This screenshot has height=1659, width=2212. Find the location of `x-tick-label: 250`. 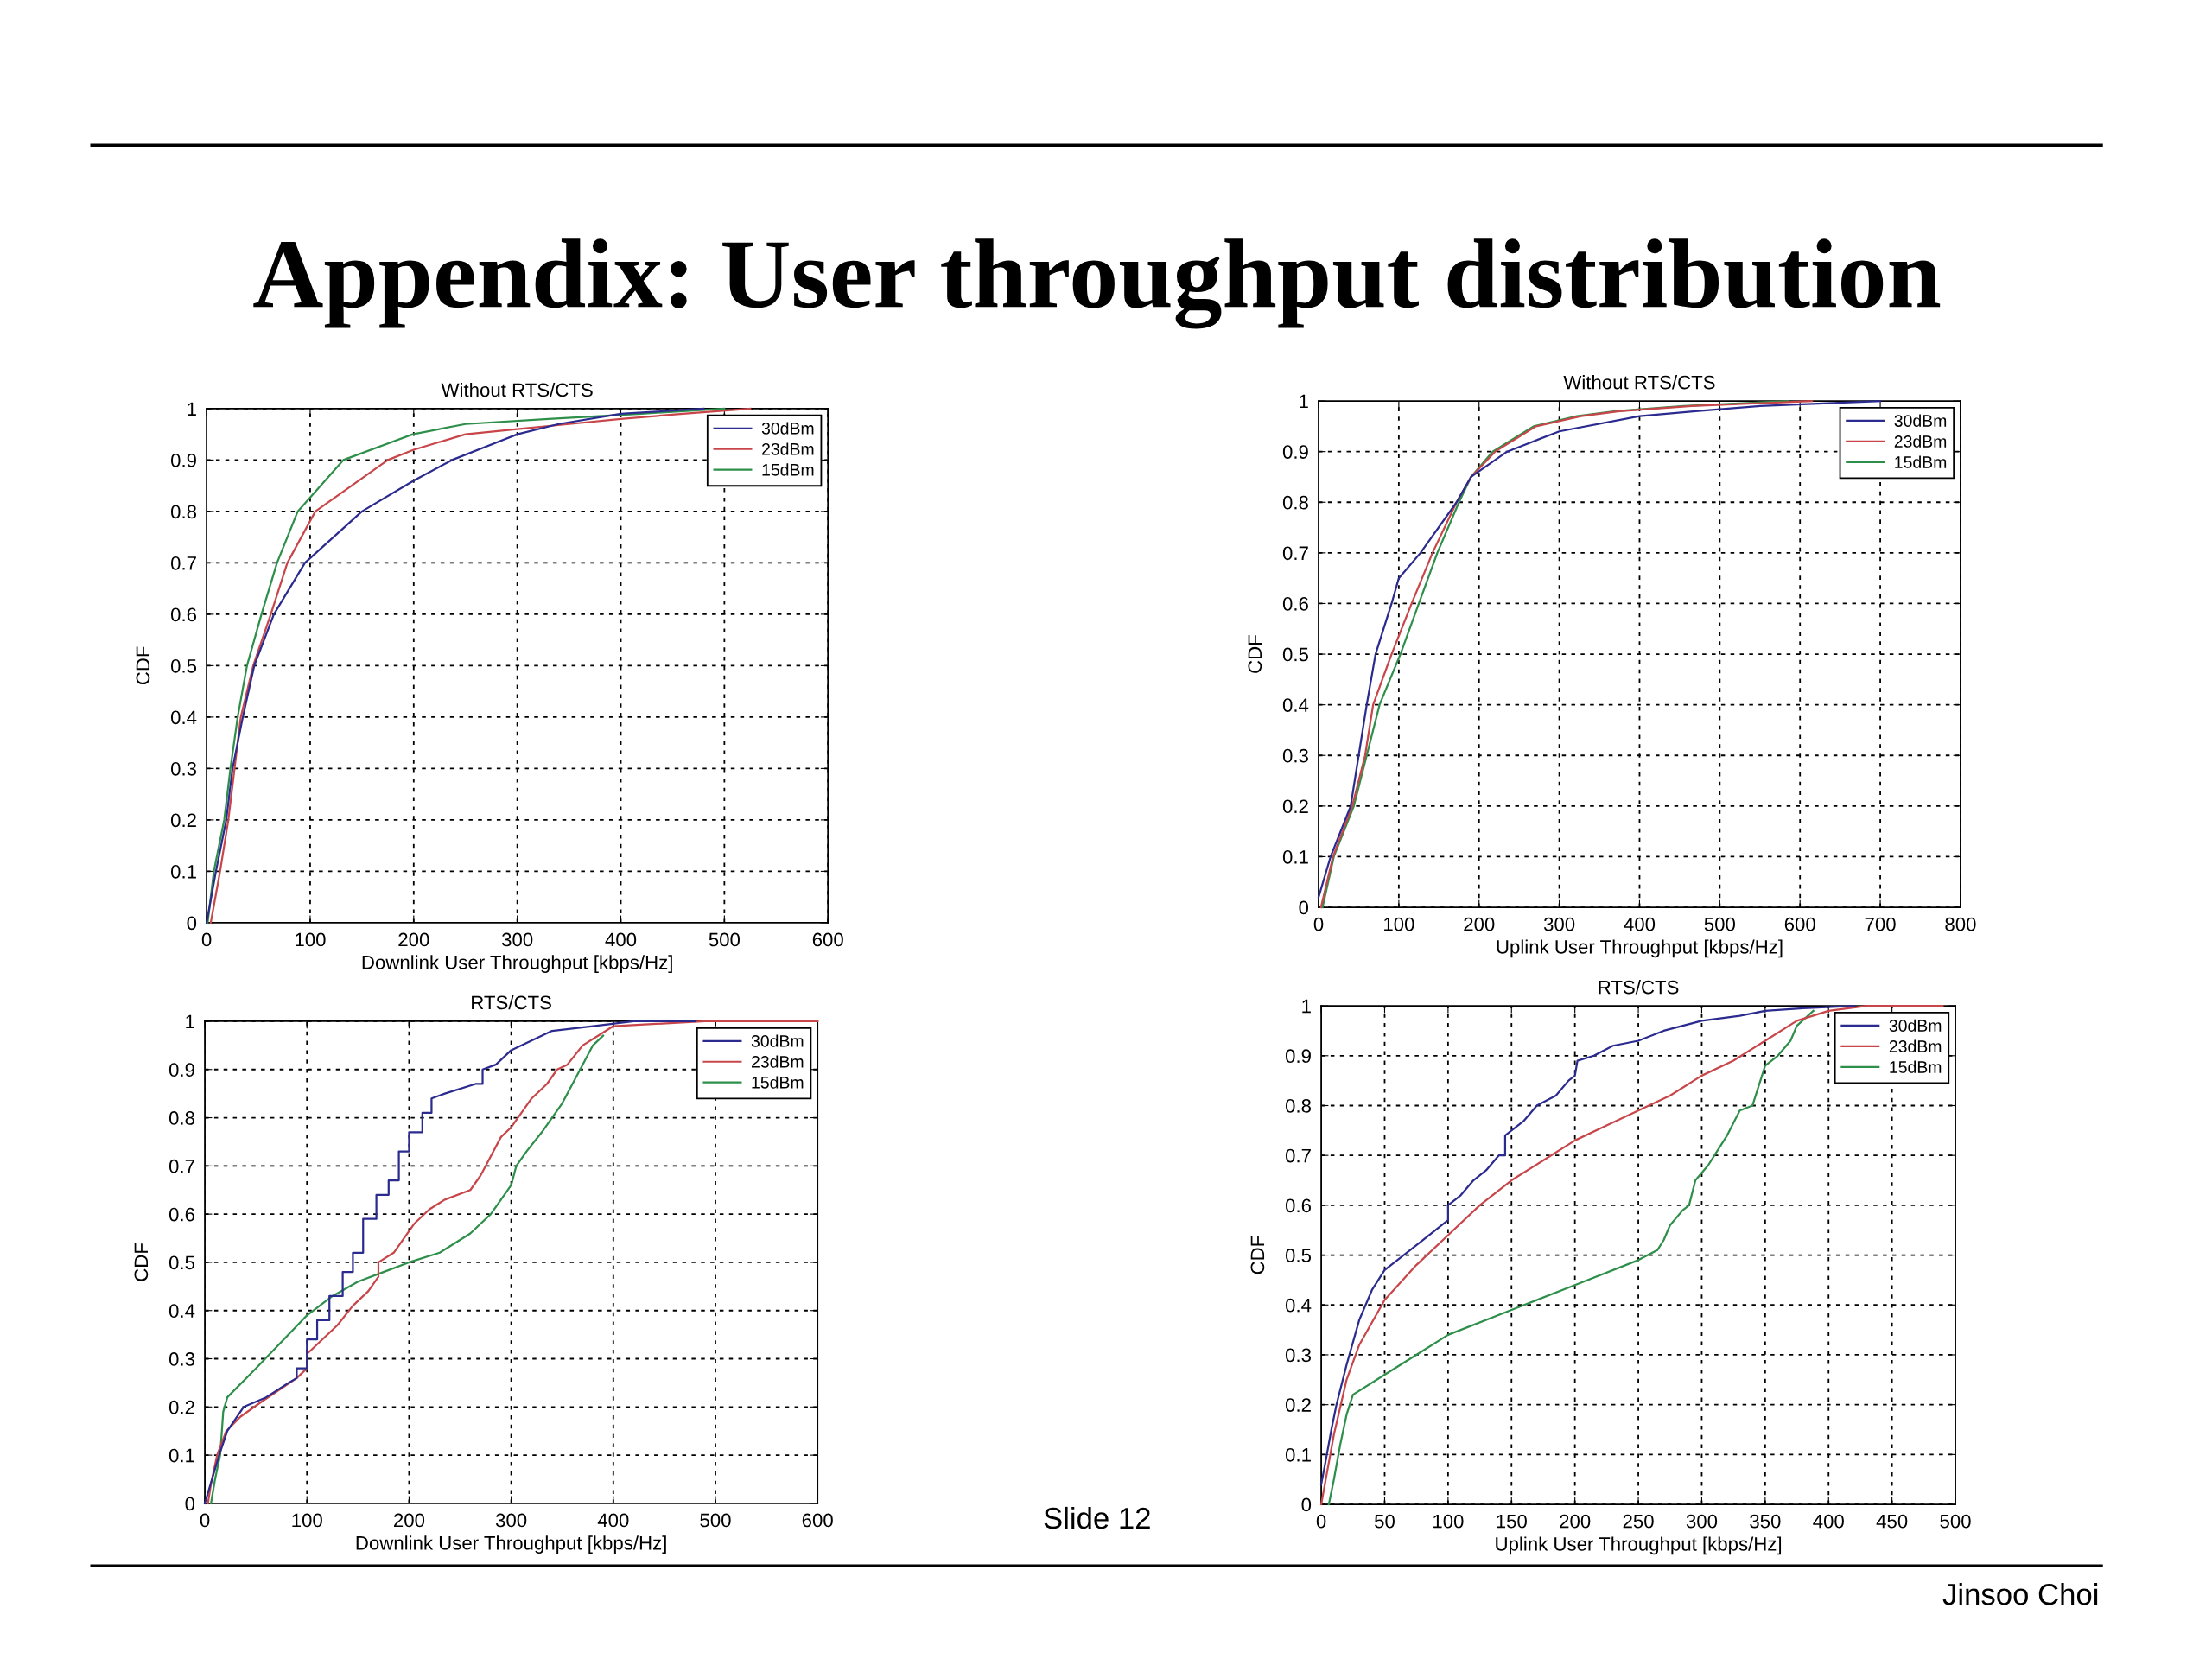

x-tick-label: 250 is located at coordinates (1638, 1521).